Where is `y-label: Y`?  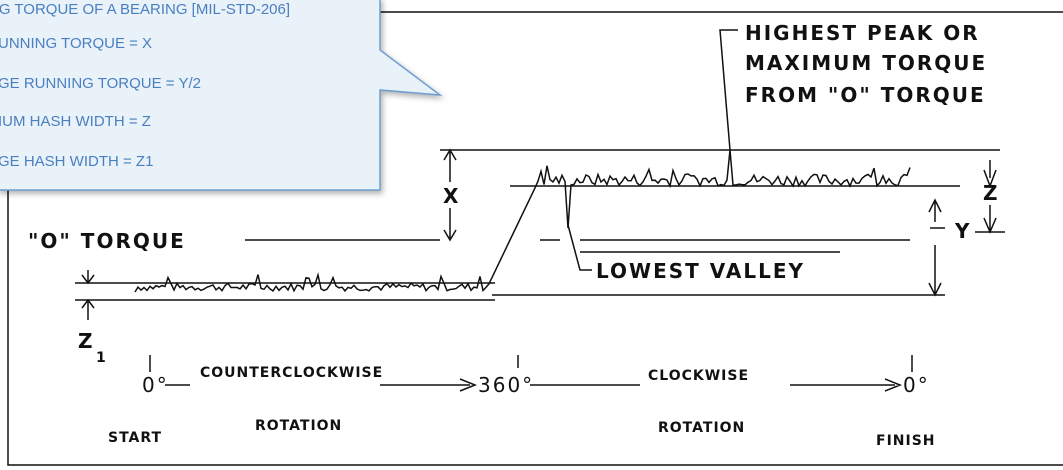 y-label: Y is located at coordinates (962, 231).